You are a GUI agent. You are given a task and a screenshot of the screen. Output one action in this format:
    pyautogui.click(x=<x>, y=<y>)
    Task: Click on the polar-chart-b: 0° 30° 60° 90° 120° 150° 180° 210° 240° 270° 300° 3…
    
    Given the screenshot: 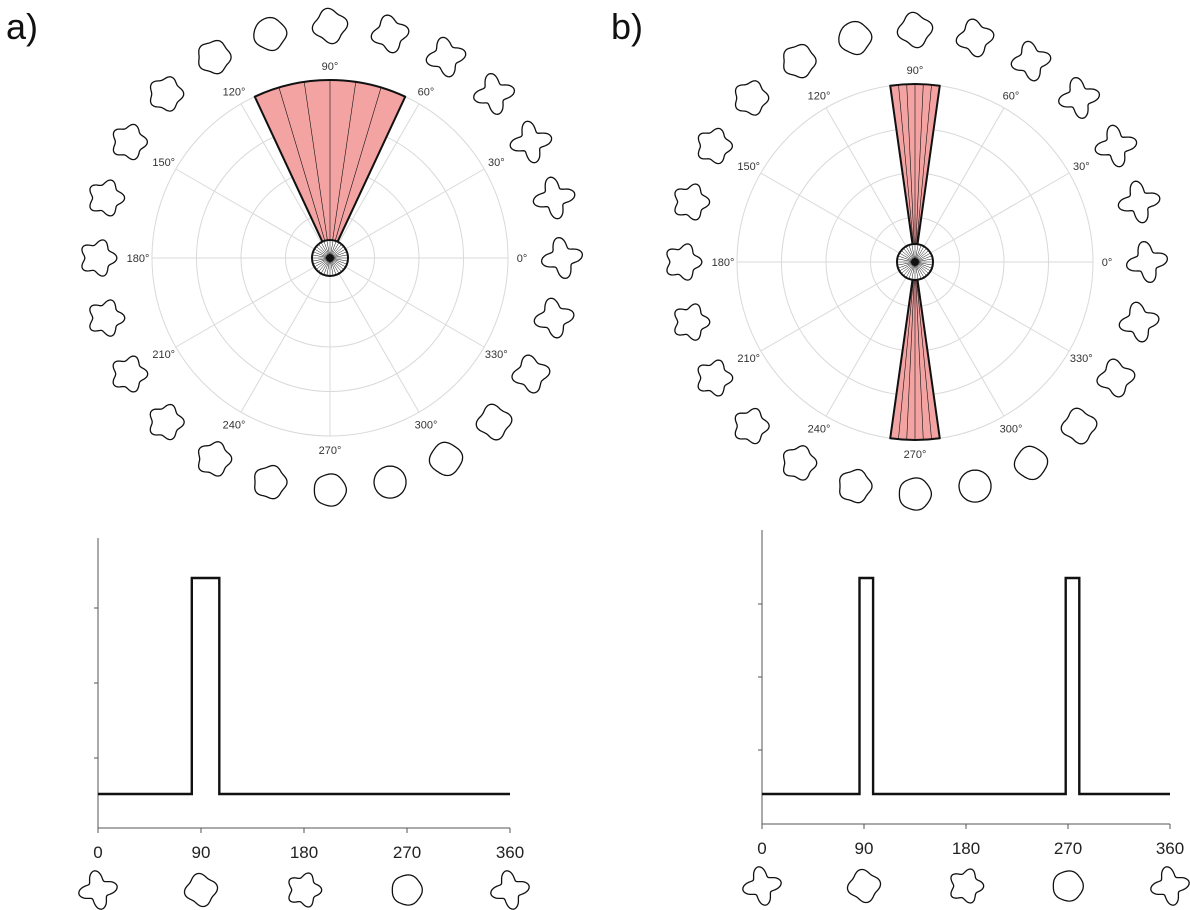 What is the action you would take?
    pyautogui.click(x=912, y=263)
    